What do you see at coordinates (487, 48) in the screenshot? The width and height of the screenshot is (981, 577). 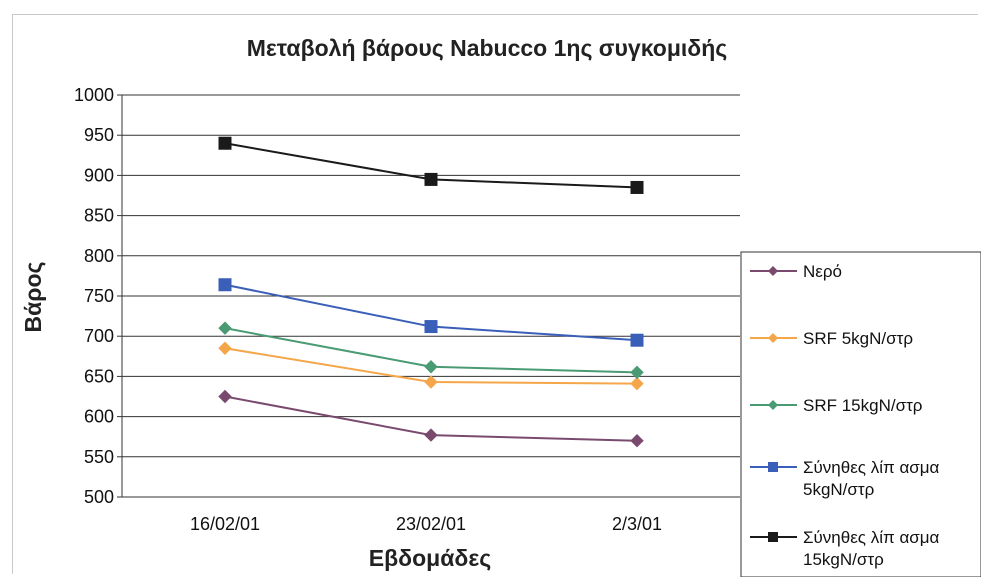 I see `chart-title: Μεταβολή βάρους Nabucco 1ης συγκομιδής` at bounding box center [487, 48].